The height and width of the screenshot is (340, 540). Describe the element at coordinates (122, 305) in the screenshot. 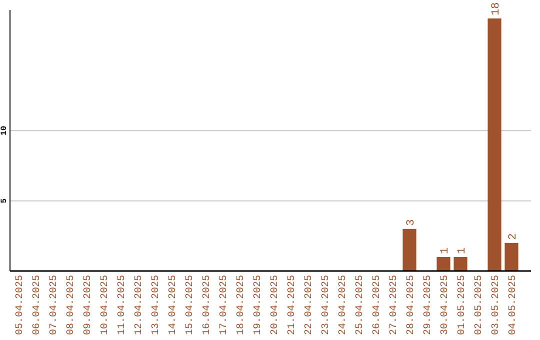

I see `x-tick-label: 11.04.2025` at that location.